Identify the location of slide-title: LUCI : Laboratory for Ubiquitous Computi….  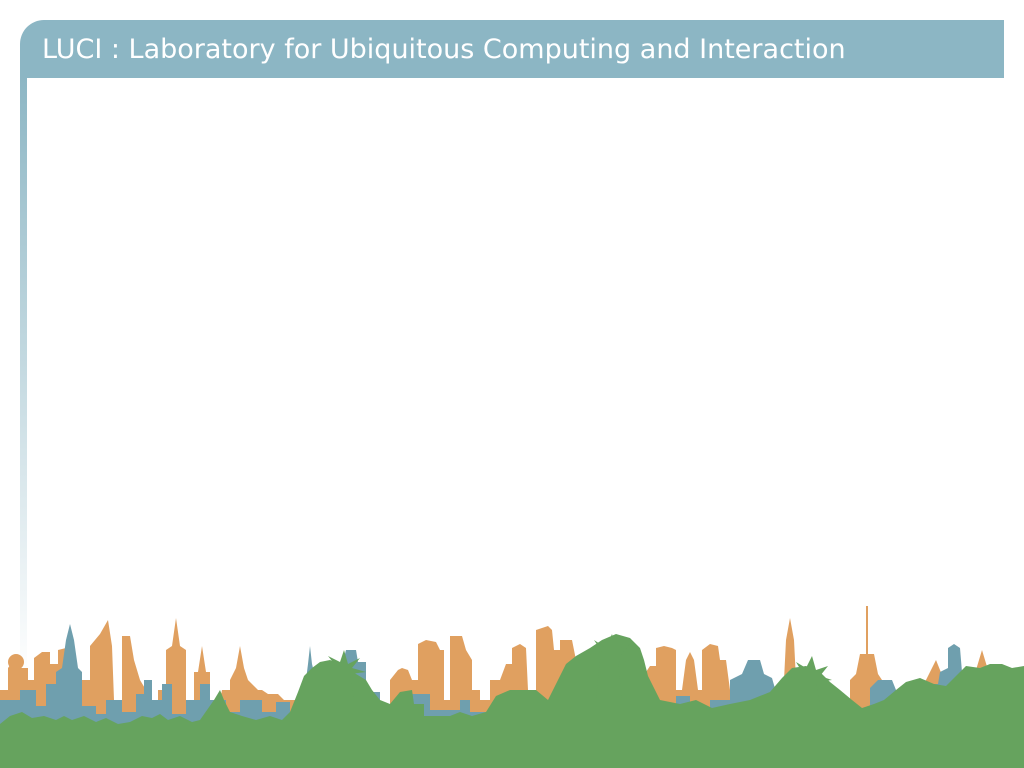
(444, 49).